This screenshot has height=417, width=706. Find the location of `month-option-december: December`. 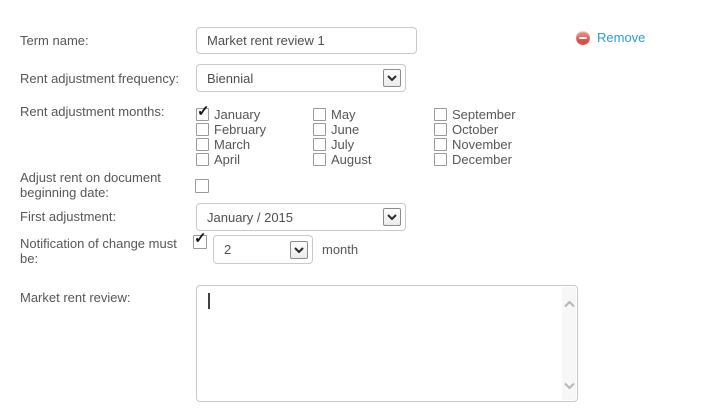

month-option-december: December is located at coordinates (475, 159).